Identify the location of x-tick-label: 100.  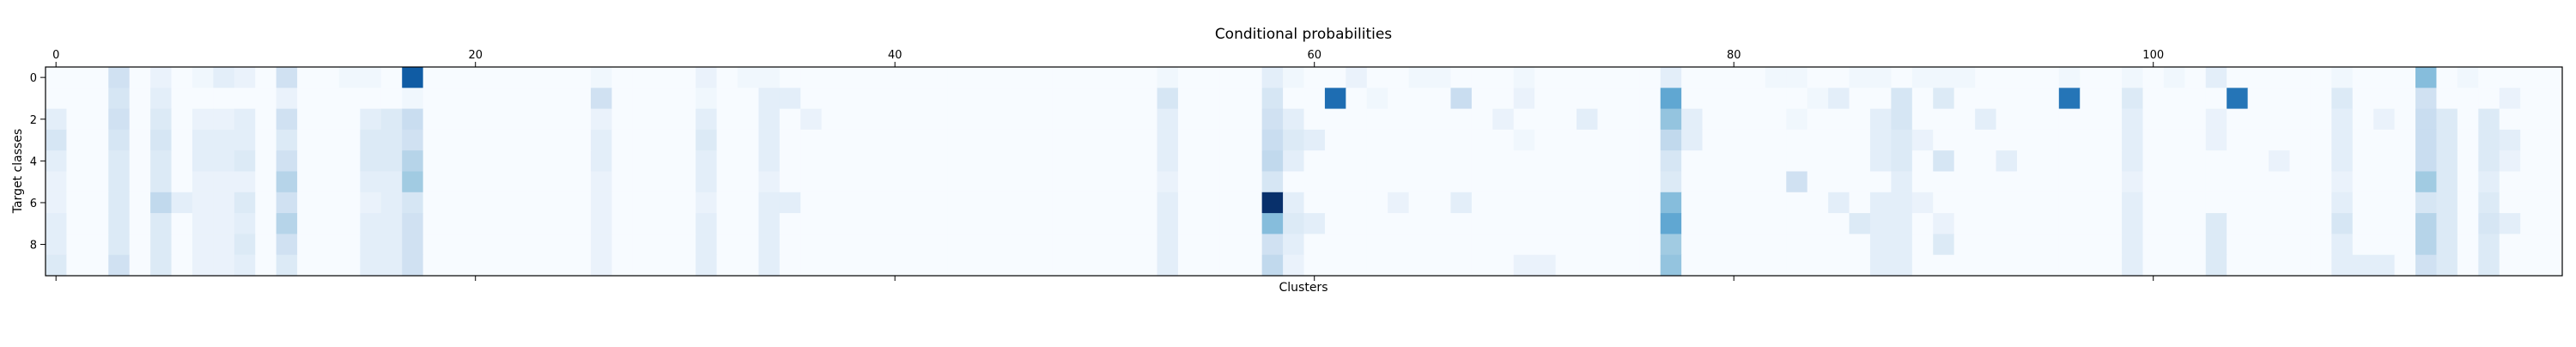
(2153, 55).